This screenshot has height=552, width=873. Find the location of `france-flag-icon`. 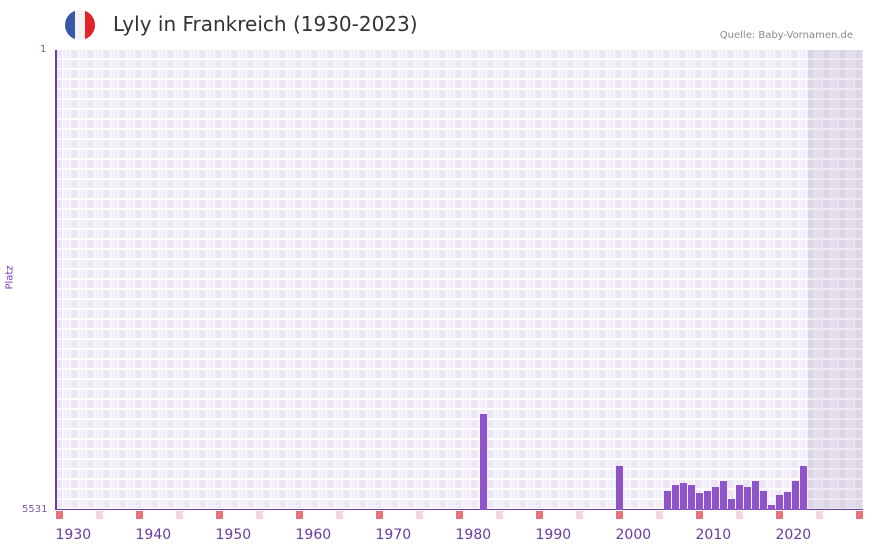

france-flag-icon is located at coordinates (80, 25).